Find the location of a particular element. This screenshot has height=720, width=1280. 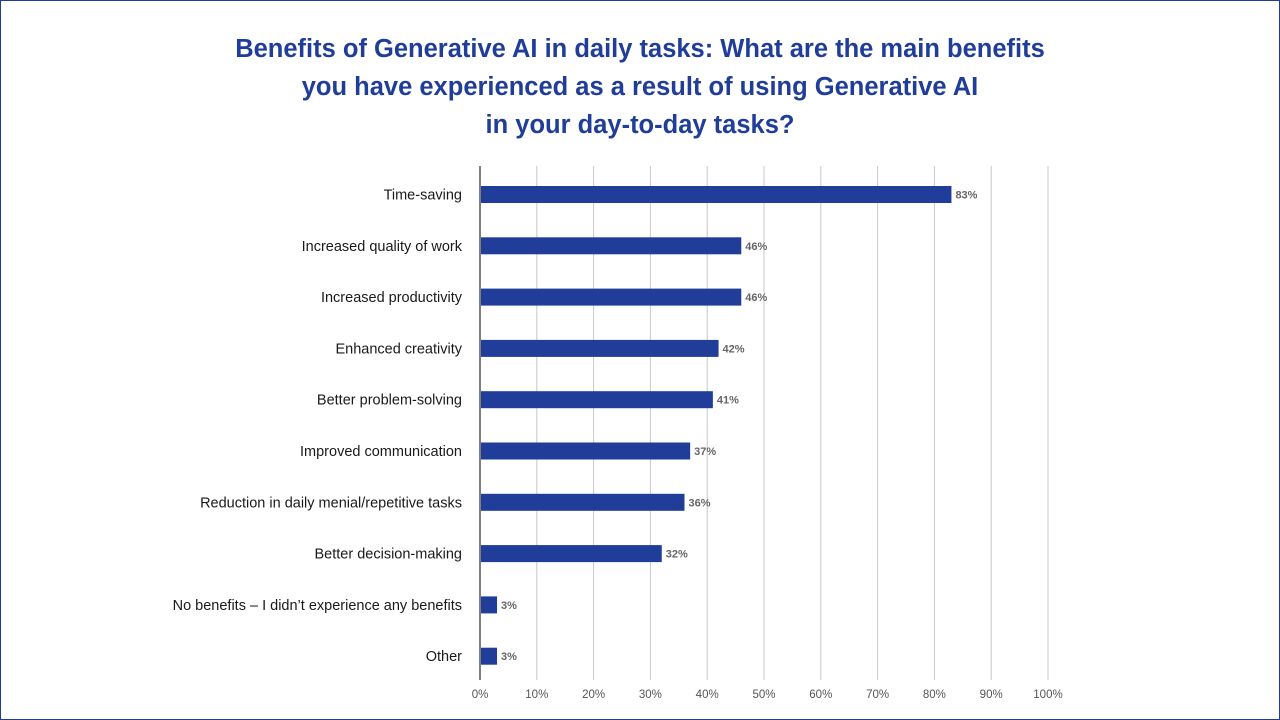

category-label: Increased quality of work is located at coordinates (382, 247).